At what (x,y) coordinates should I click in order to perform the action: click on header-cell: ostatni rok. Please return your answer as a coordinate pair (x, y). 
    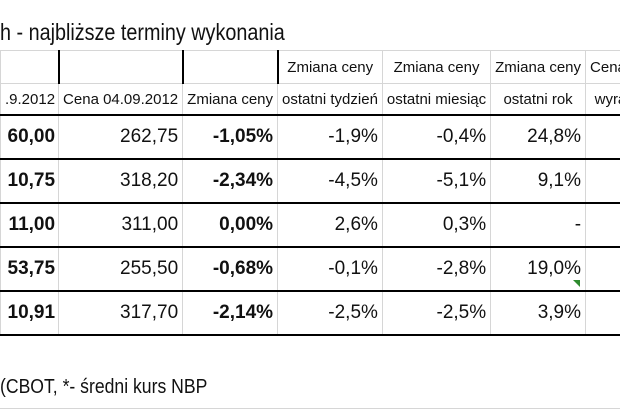
    Looking at the image, I should click on (538, 99).